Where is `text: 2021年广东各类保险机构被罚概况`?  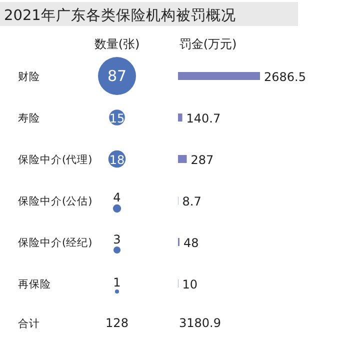
text: 2021年广东各类保险机构被罚概况 is located at coordinates (120, 15).